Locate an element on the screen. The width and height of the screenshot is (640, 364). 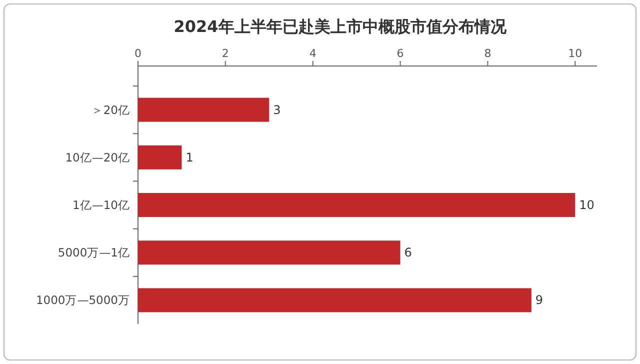
data-label: 3 is located at coordinates (277, 109).